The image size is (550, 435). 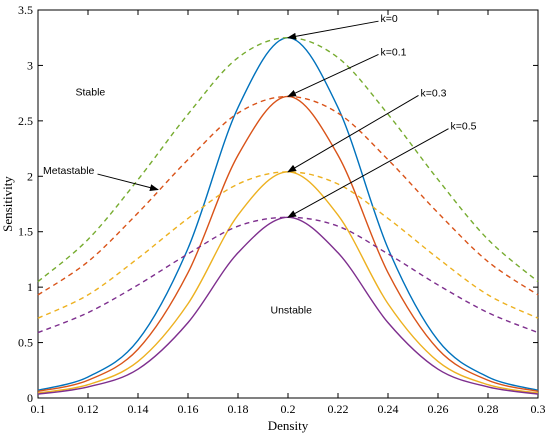 I want to click on y-tick-label: 0.5, so click(x=25, y=343).